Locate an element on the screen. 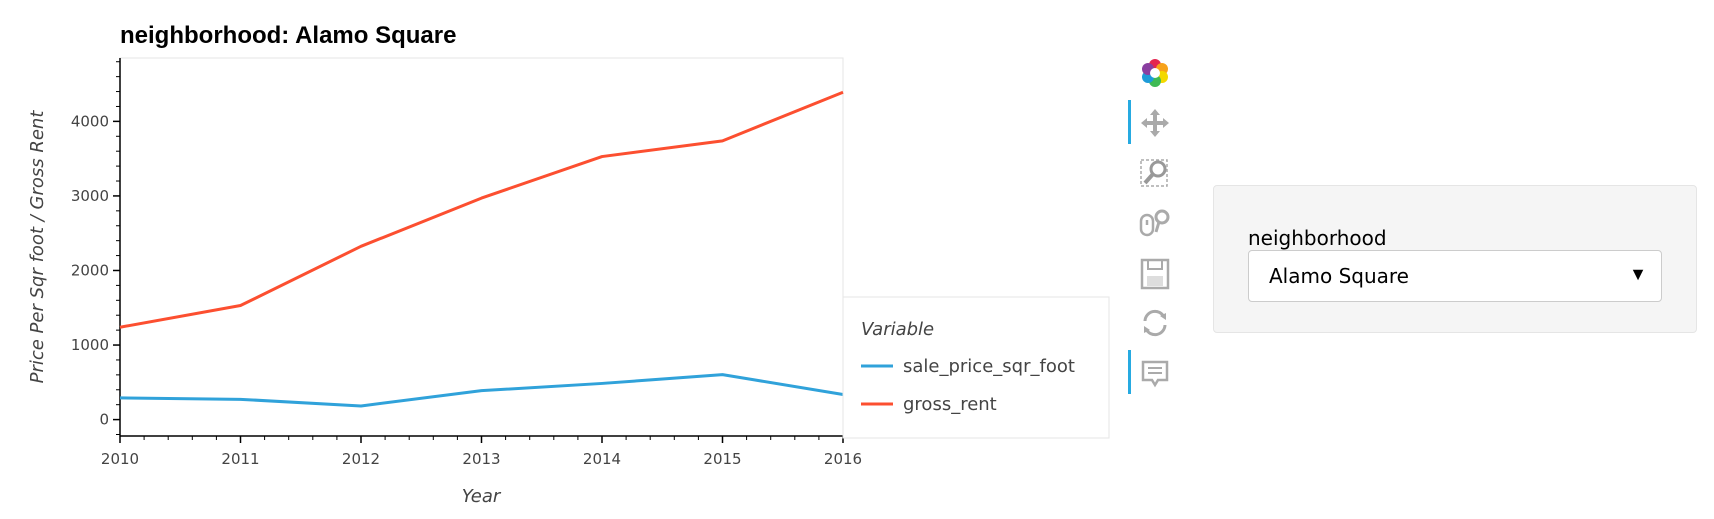  chart-title: neighborhood: Alamo Square is located at coordinates (288, 35).